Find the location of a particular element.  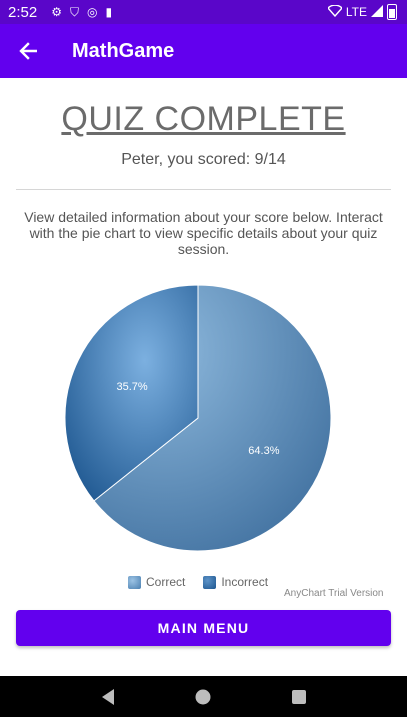

arrow-back-icon is located at coordinates (28, 51).